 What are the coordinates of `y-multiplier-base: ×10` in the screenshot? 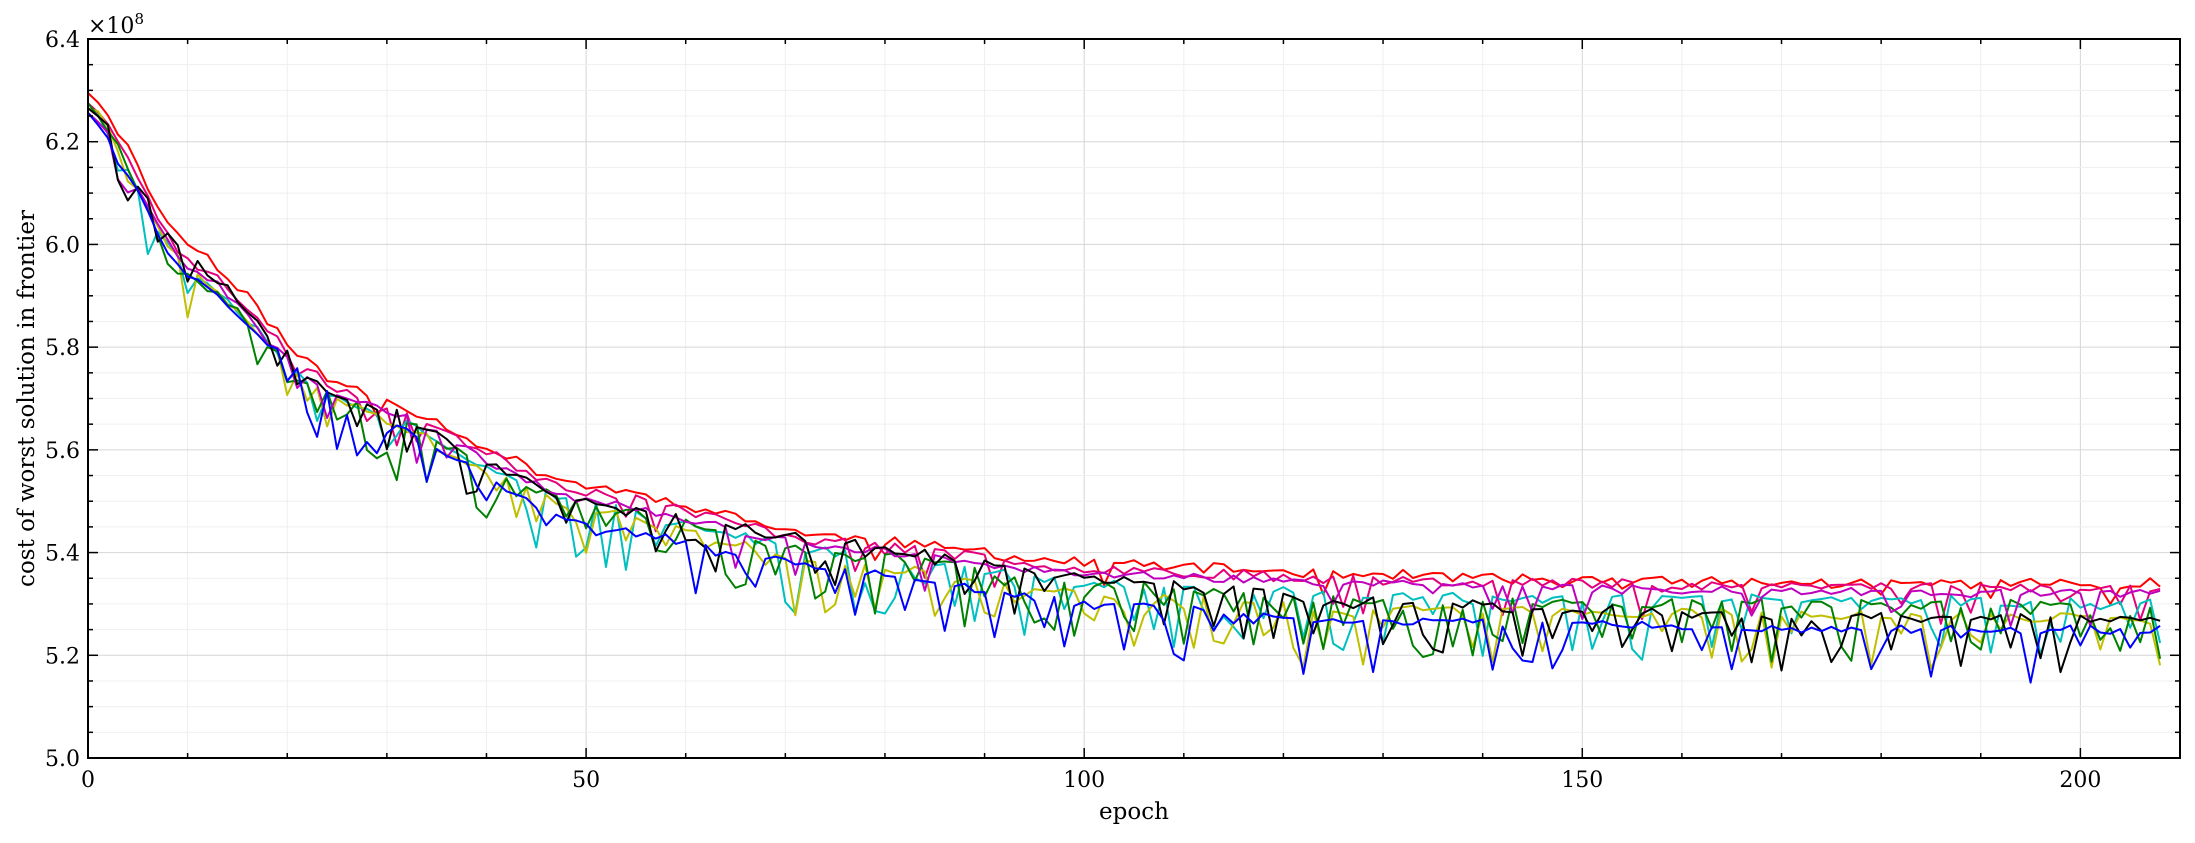 It's located at (111, 26).